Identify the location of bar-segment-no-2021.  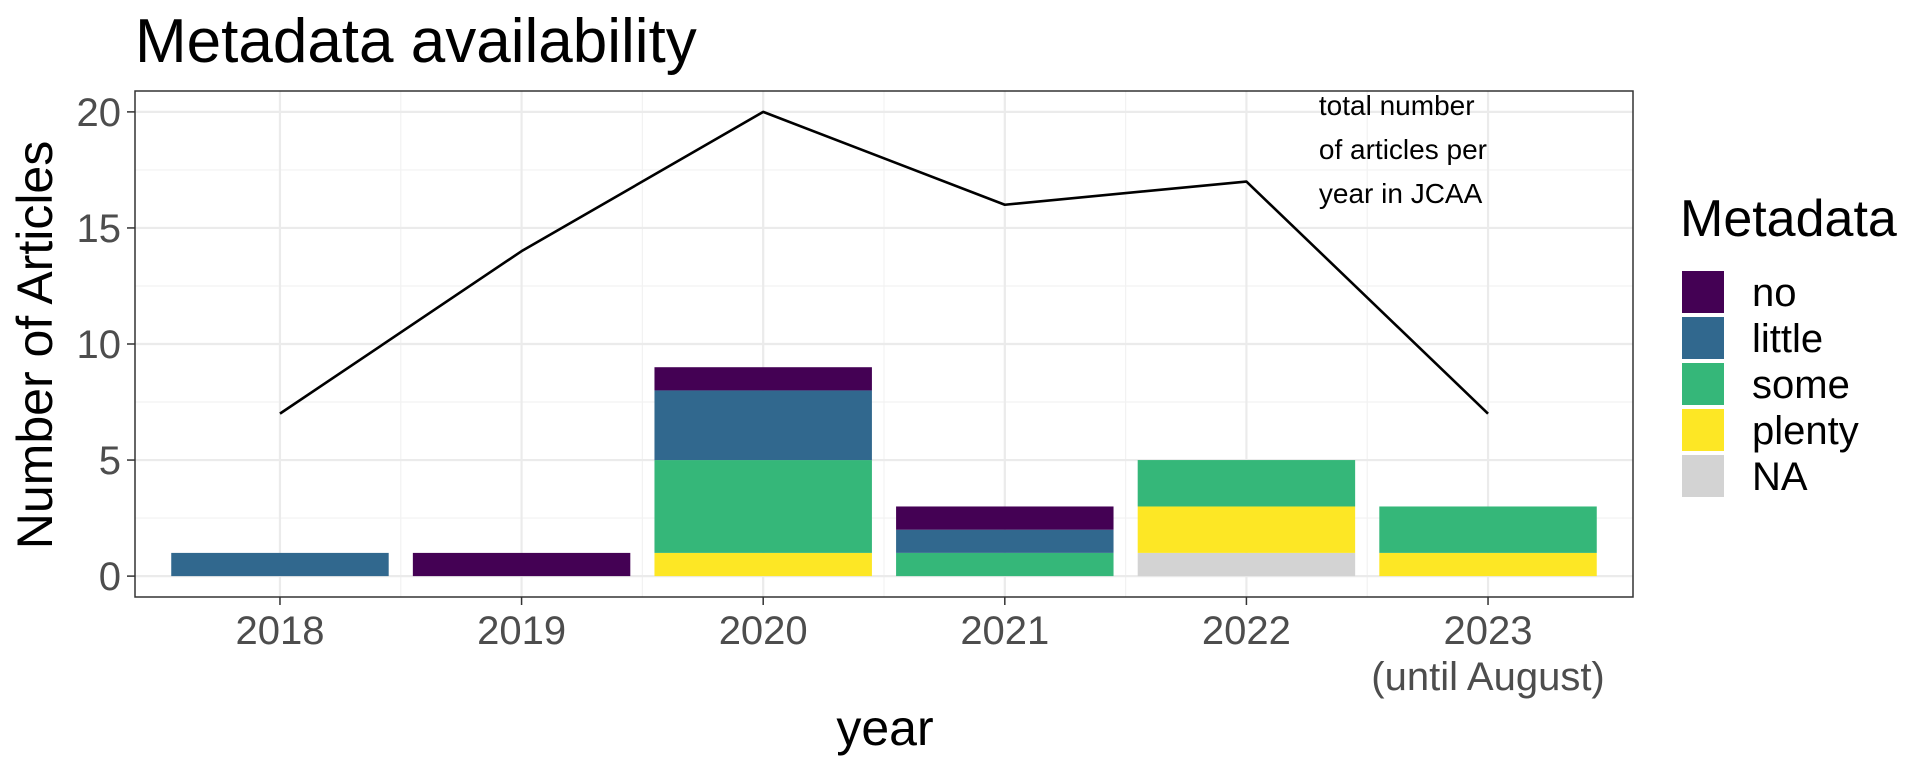
(1005, 518).